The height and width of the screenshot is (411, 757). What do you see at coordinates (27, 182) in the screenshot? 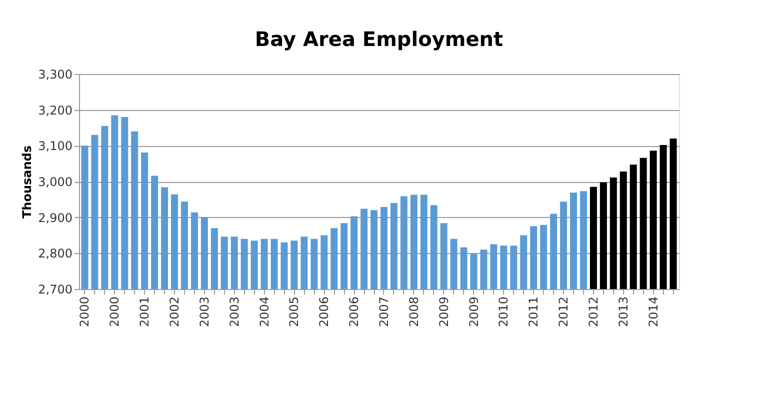
I see `y-axis-title: Thousands` at bounding box center [27, 182].